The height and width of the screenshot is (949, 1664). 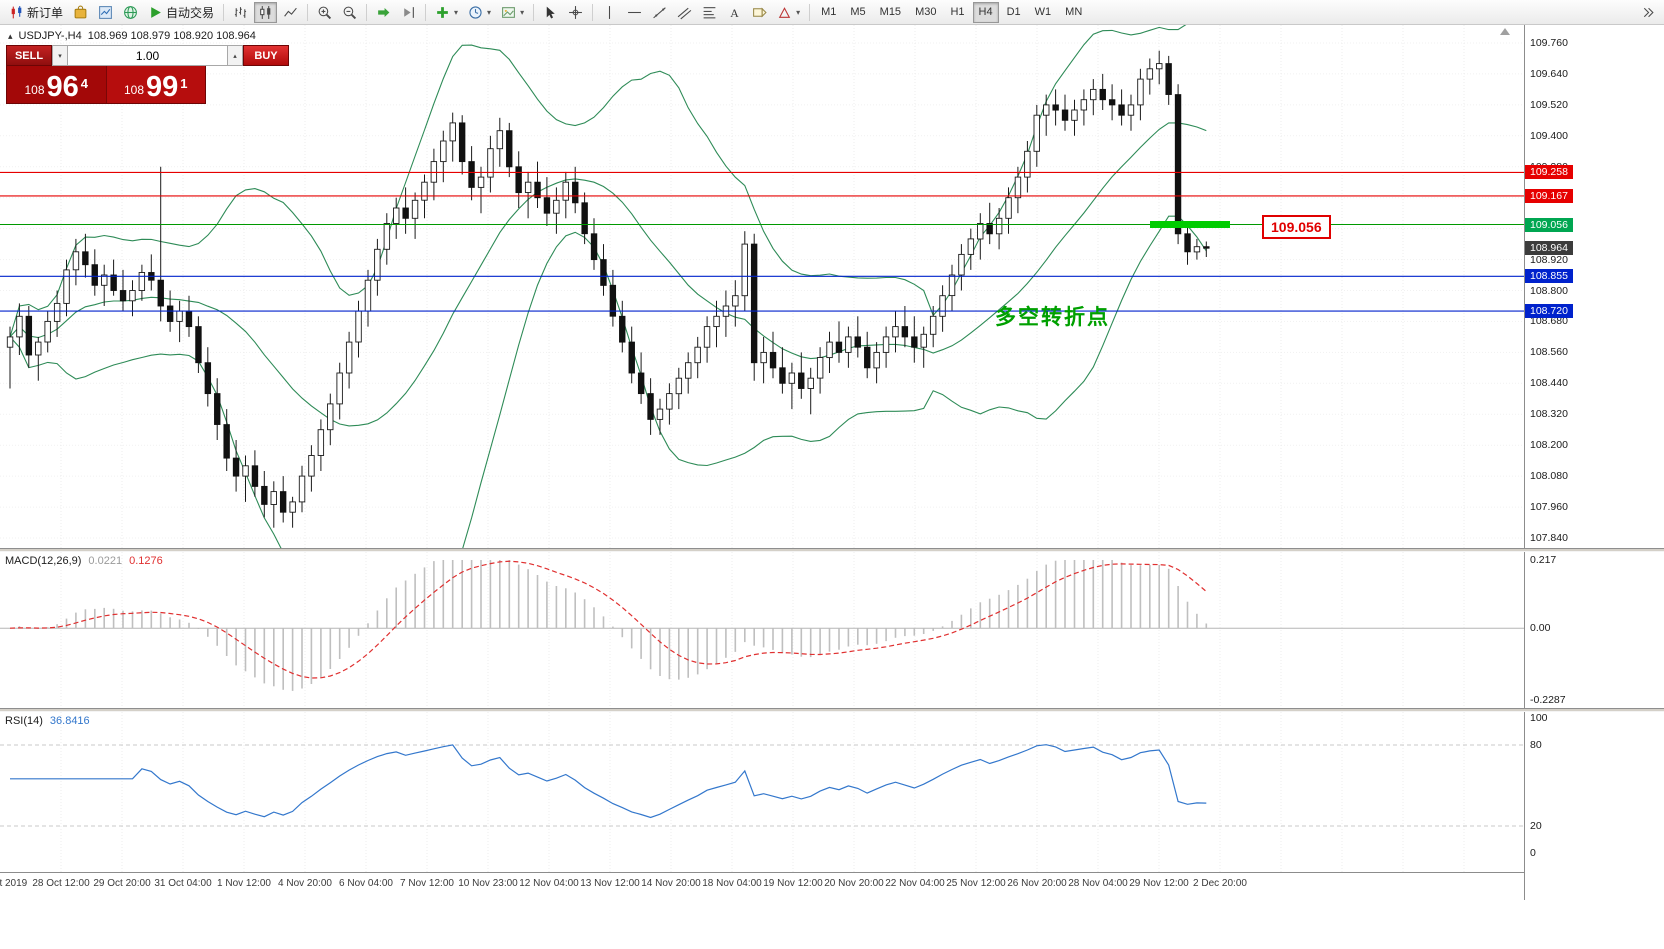 I want to click on ohlc-values-label: 108.969 108.979 108.920 108.964, so click(x=171, y=36).